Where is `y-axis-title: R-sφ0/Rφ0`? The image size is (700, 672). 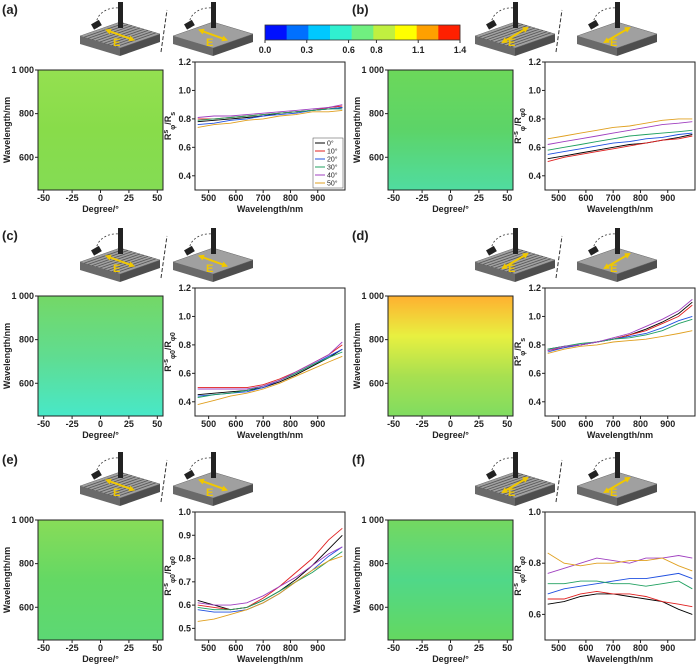 y-axis-title: R-sφ0/Rφ0 is located at coordinates (520, 576).